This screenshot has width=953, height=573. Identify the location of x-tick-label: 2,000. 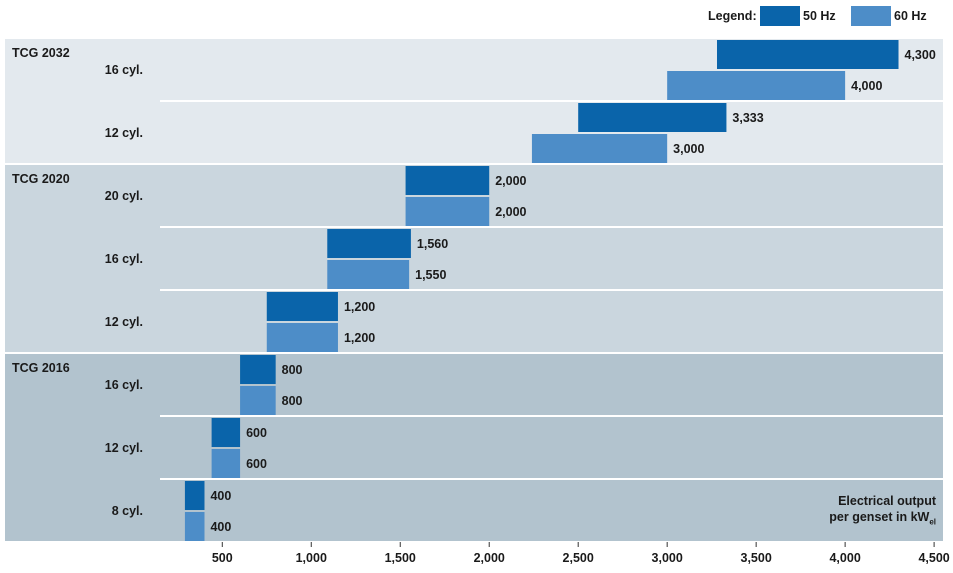
(489, 558).